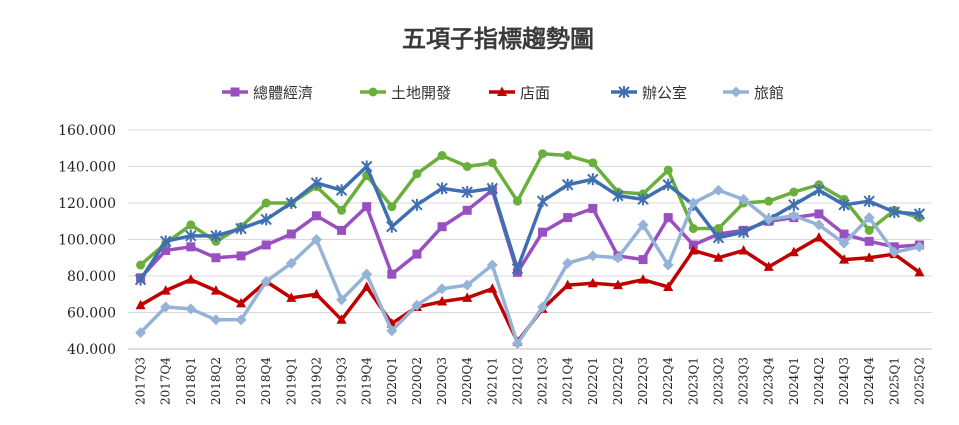 Image resolution: width=959 pixels, height=425 pixels. Describe the element at coordinates (91, 277) in the screenshot. I see `y-tick-label: 80.000` at that location.